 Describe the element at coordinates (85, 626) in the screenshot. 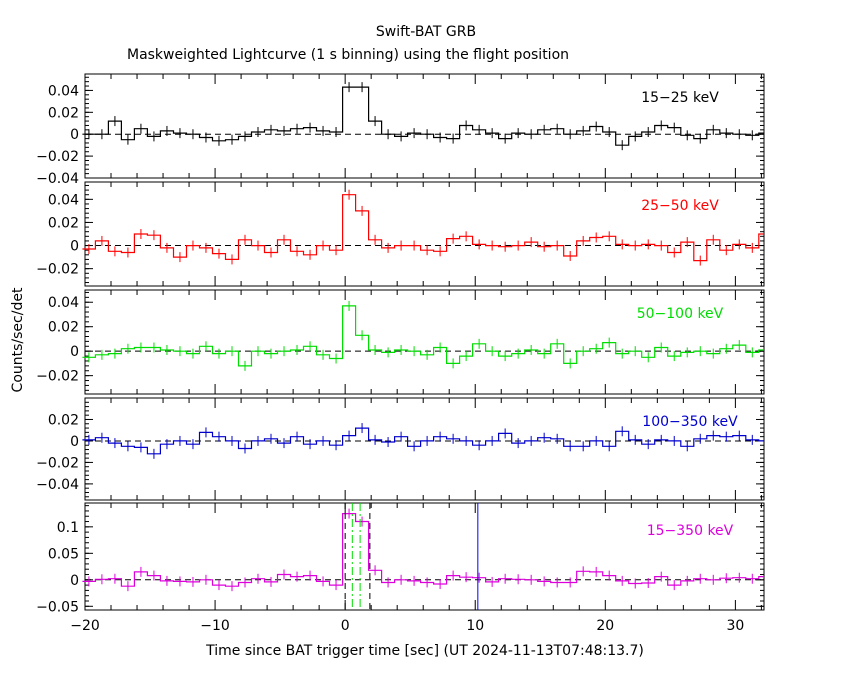

I see `x-tick-label: −20` at that location.